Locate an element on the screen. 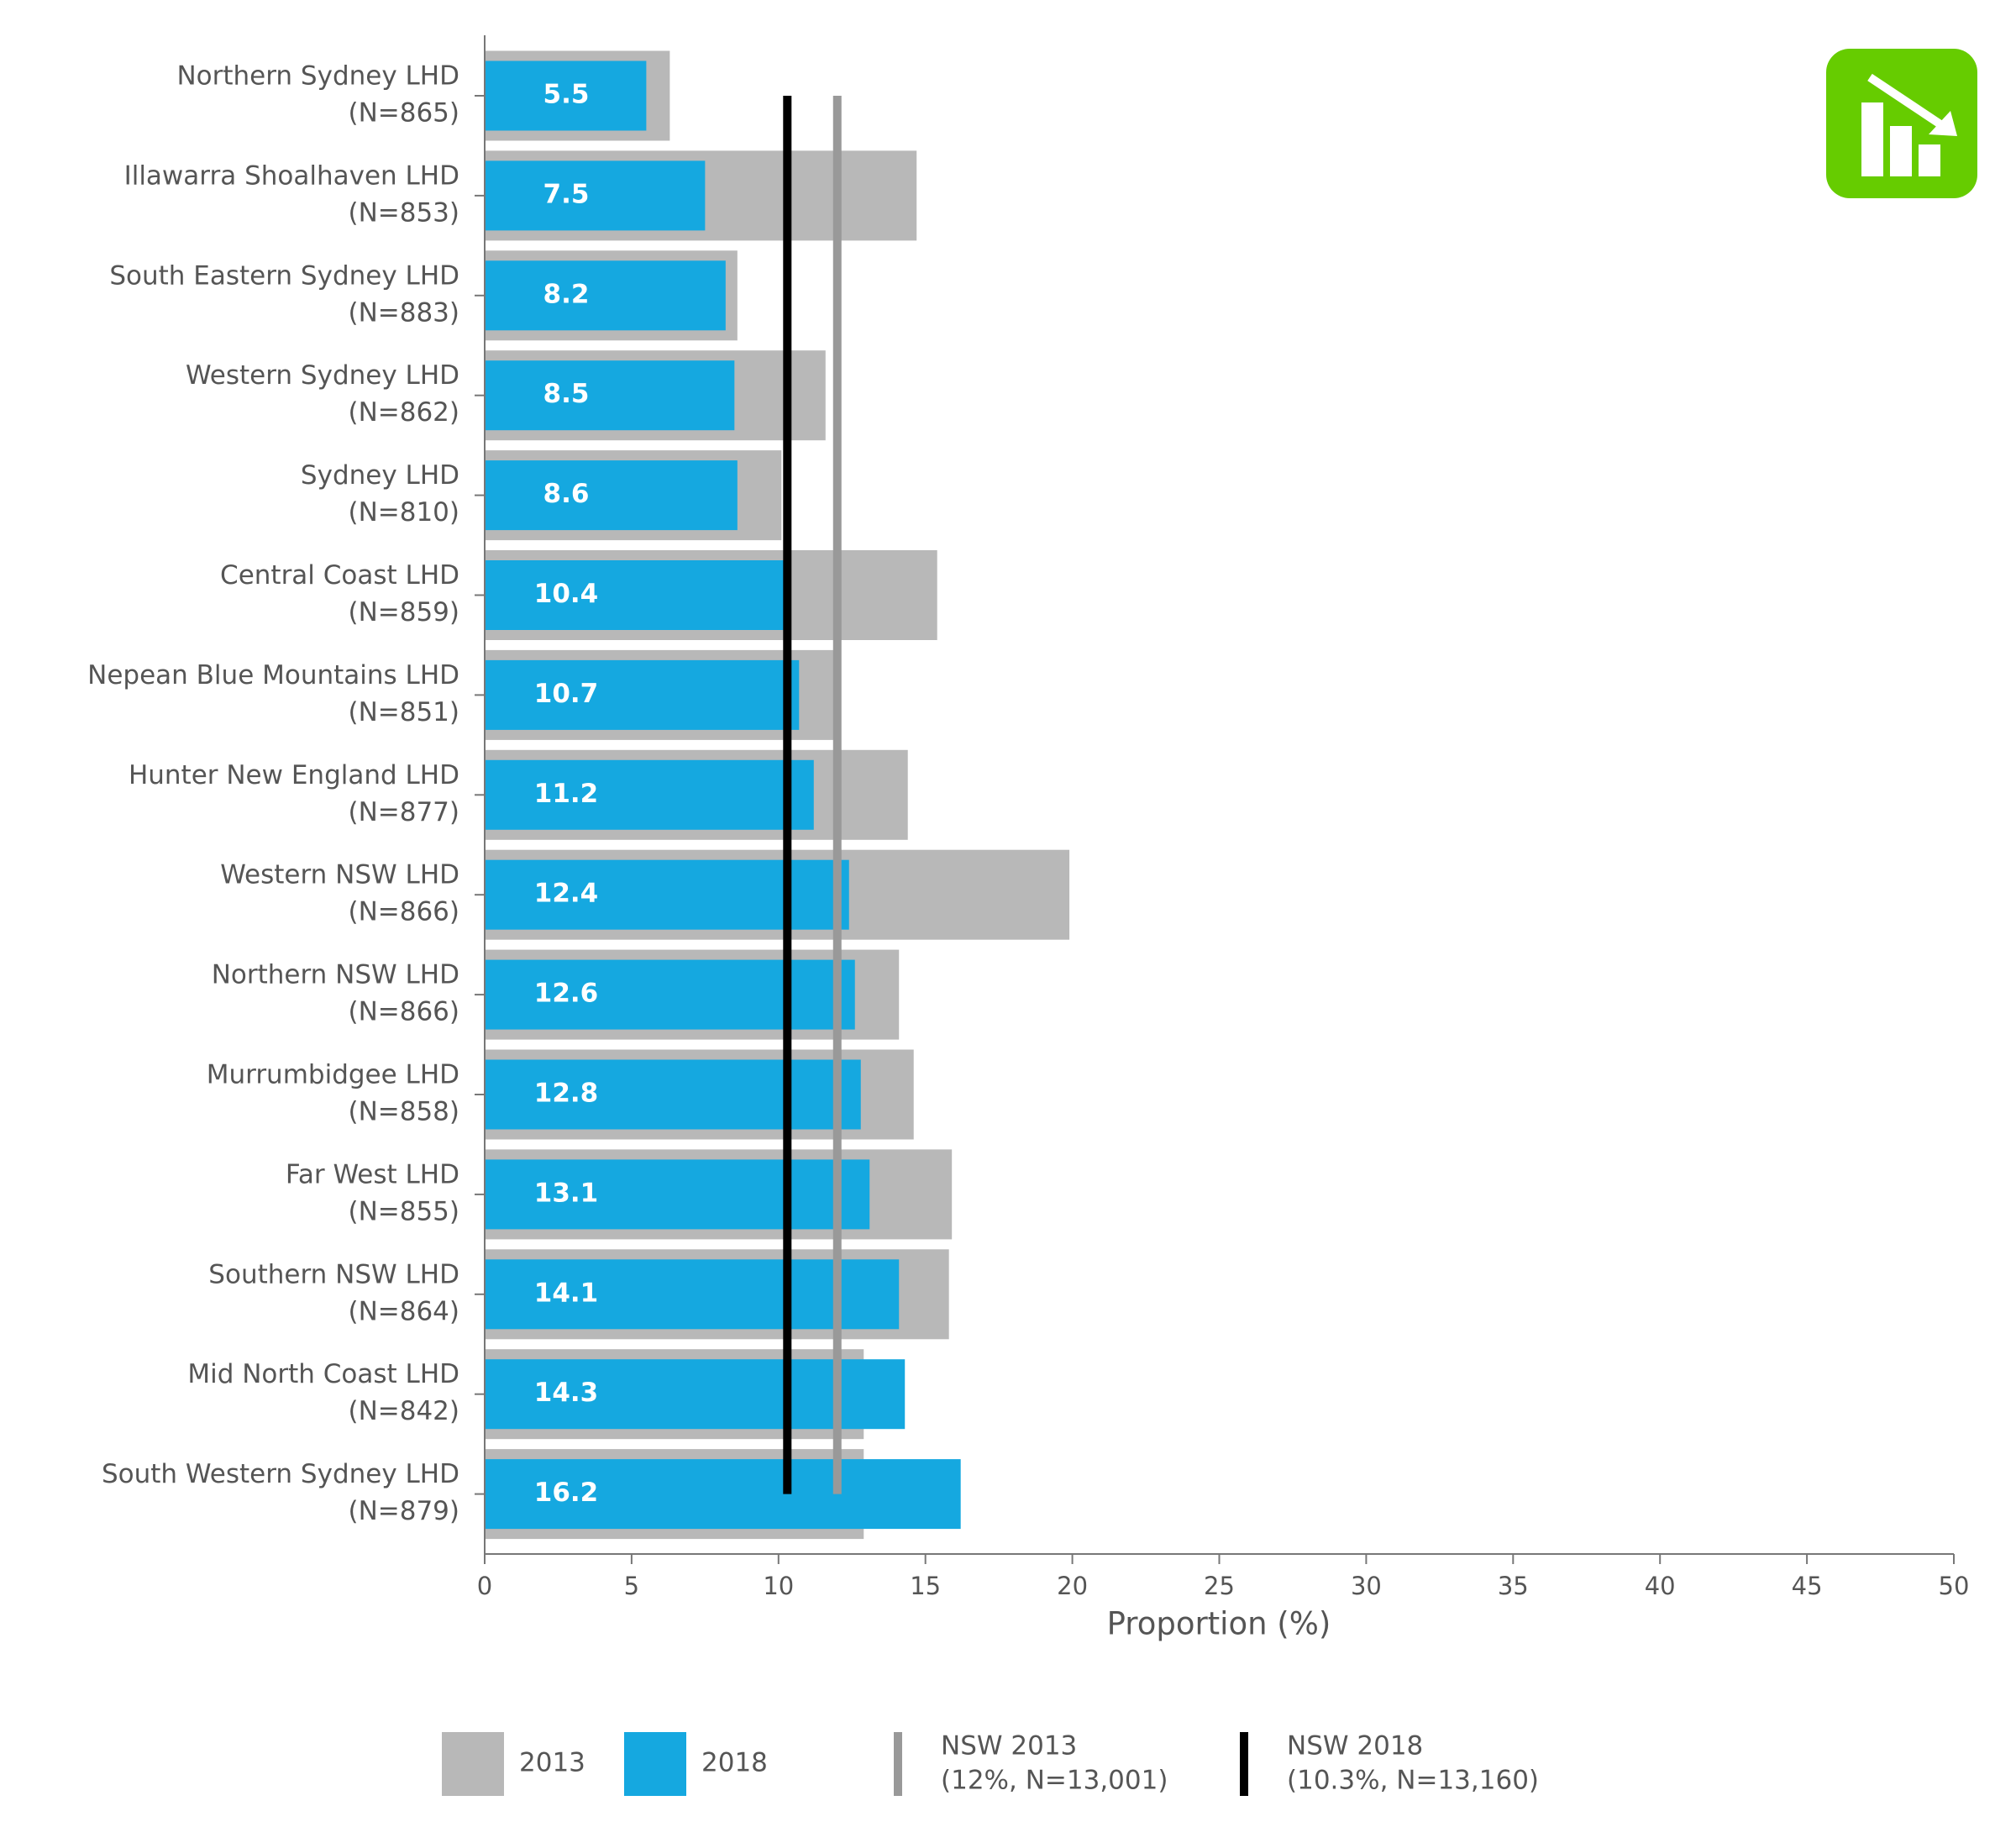 The height and width of the screenshot is (1848, 2016). data-label: 8.2 is located at coordinates (566, 294).